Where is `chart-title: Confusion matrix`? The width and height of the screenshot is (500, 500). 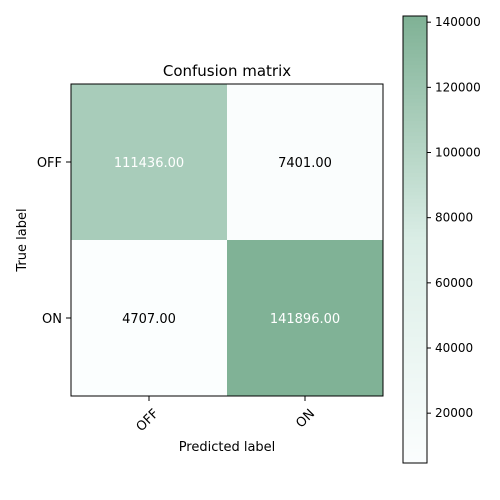
chart-title: Confusion matrix is located at coordinates (227, 71).